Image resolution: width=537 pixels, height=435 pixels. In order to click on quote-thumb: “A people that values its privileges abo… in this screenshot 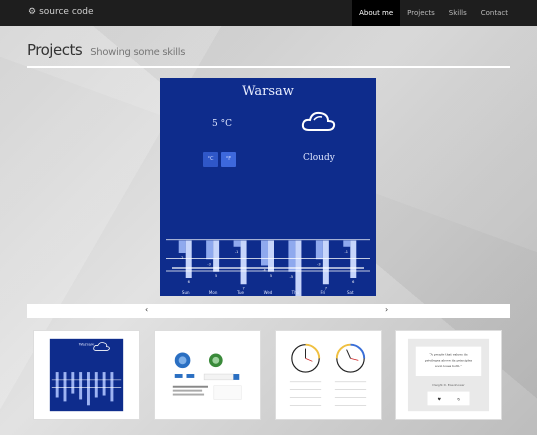, I will do `click(448, 375)`.